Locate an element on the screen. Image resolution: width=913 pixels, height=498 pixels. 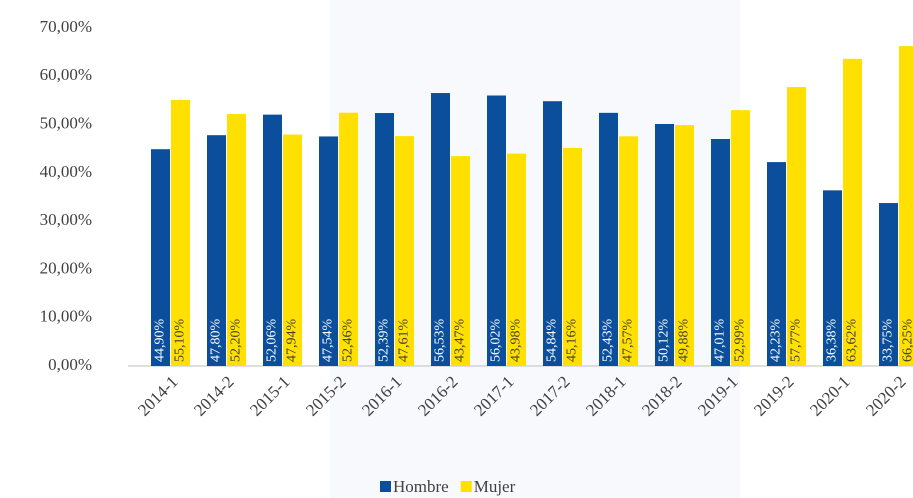
value-label: 55,10% is located at coordinates (180, 341).